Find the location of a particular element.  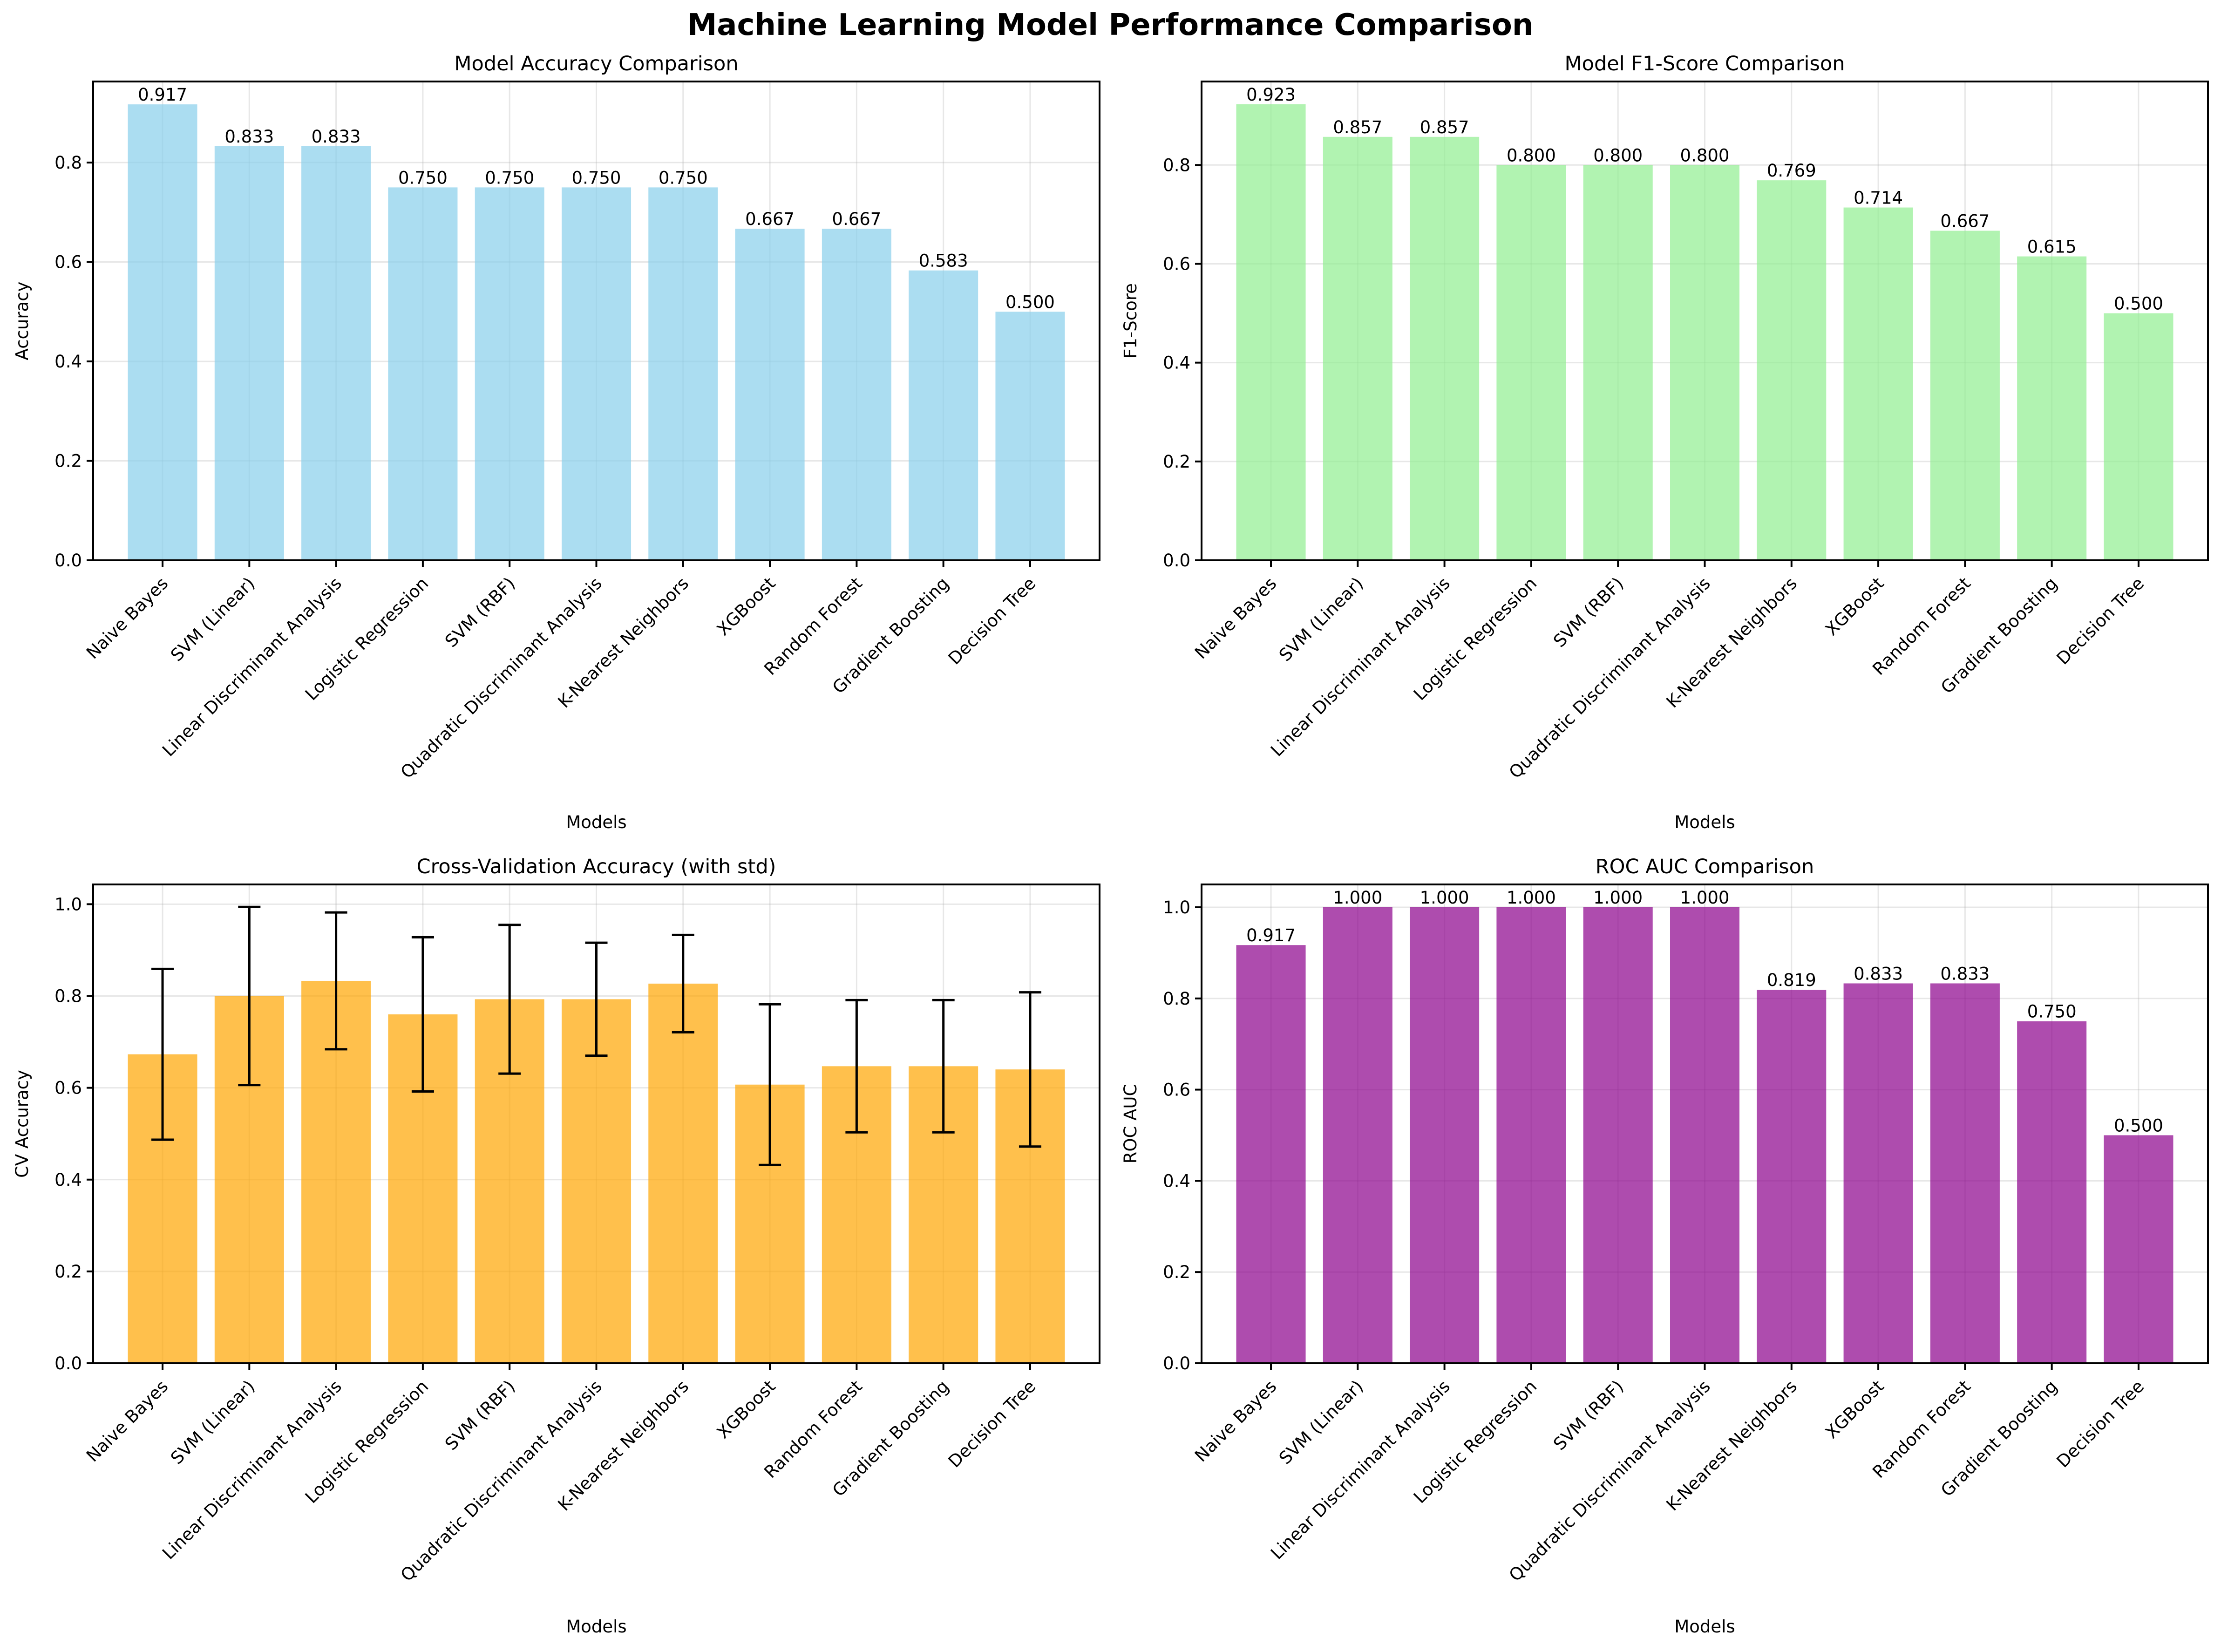

panel-title: ROC AUC Comparison is located at coordinates (1705, 866).